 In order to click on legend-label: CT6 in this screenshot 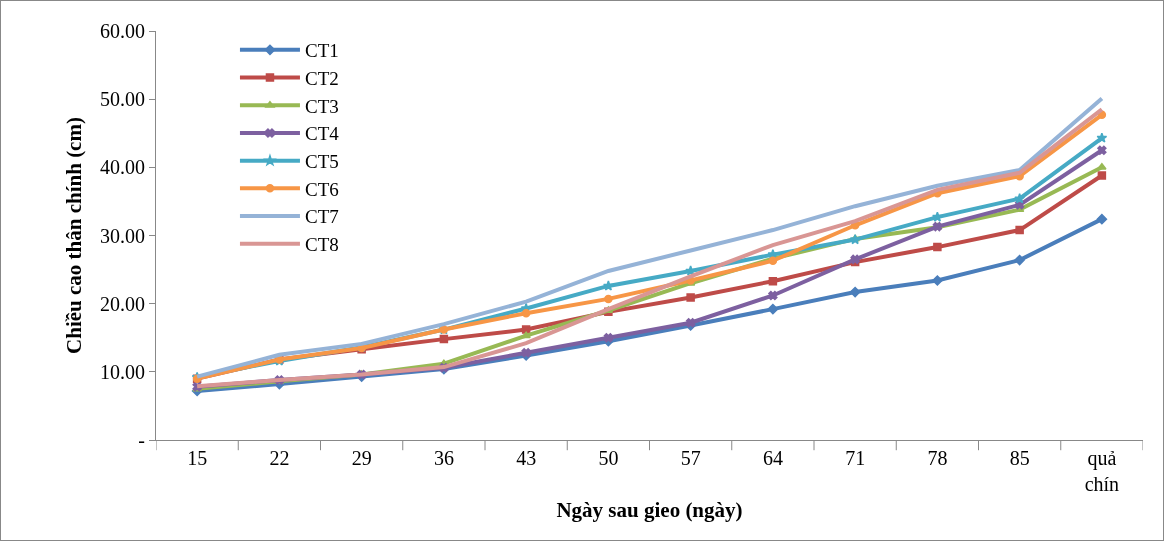, I will do `click(321, 189)`.